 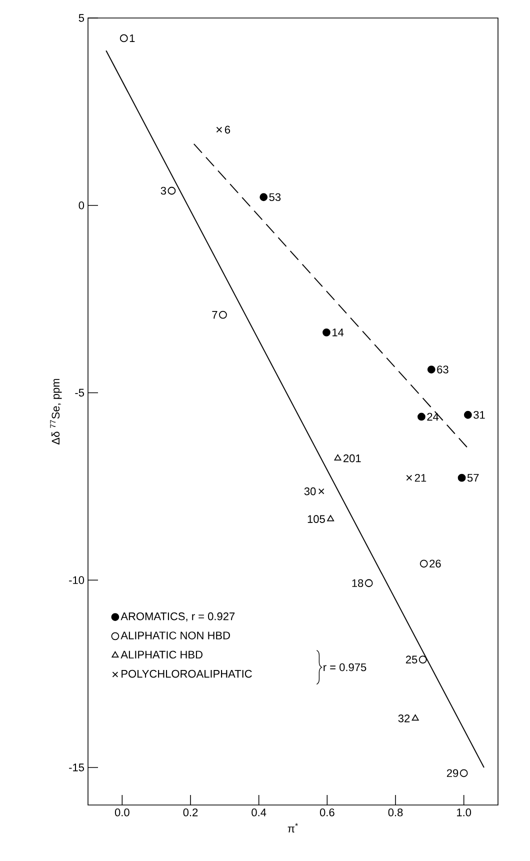 What do you see at coordinates (327, 812) in the screenshot?
I see `x-tick-label: 0.6` at bounding box center [327, 812].